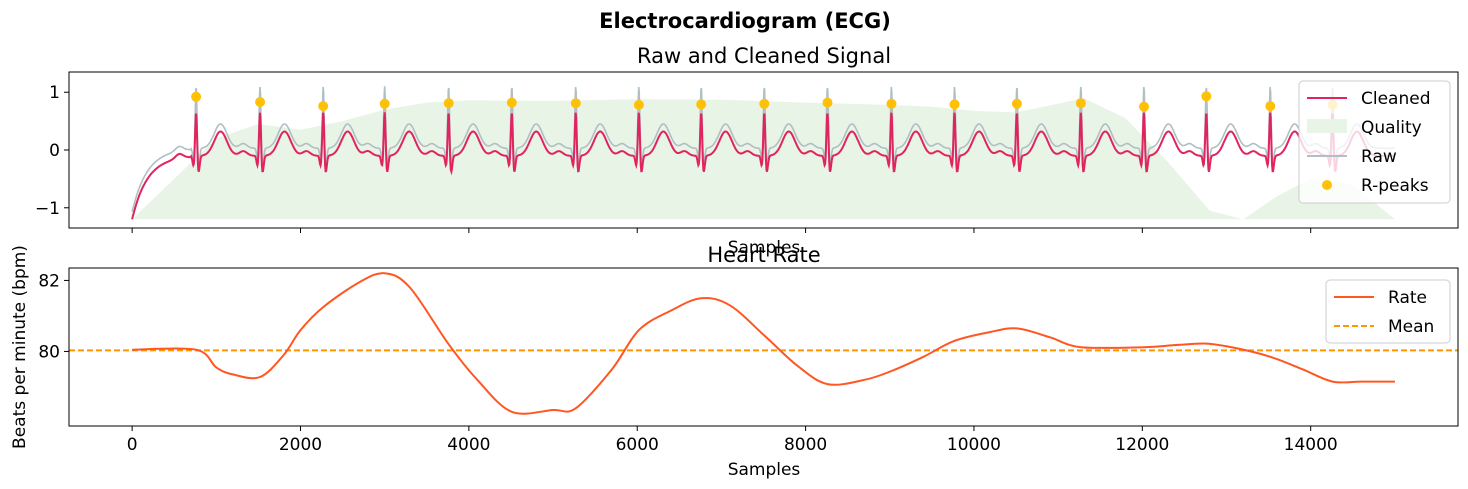 The width and height of the screenshot is (1468, 489). What do you see at coordinates (1407, 298) in the screenshot?
I see `legend-rate-label: Rate` at bounding box center [1407, 298].